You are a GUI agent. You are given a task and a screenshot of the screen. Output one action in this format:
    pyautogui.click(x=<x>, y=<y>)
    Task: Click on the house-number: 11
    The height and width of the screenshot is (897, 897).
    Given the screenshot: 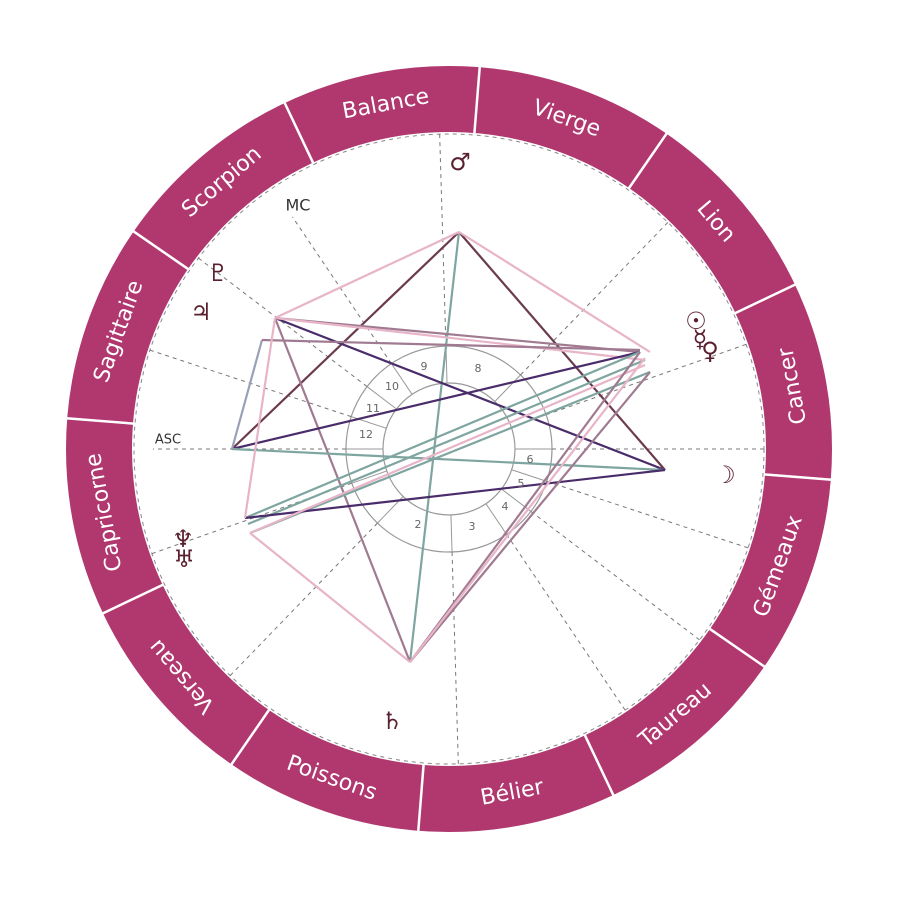 What is the action you would take?
    pyautogui.click(x=373, y=408)
    